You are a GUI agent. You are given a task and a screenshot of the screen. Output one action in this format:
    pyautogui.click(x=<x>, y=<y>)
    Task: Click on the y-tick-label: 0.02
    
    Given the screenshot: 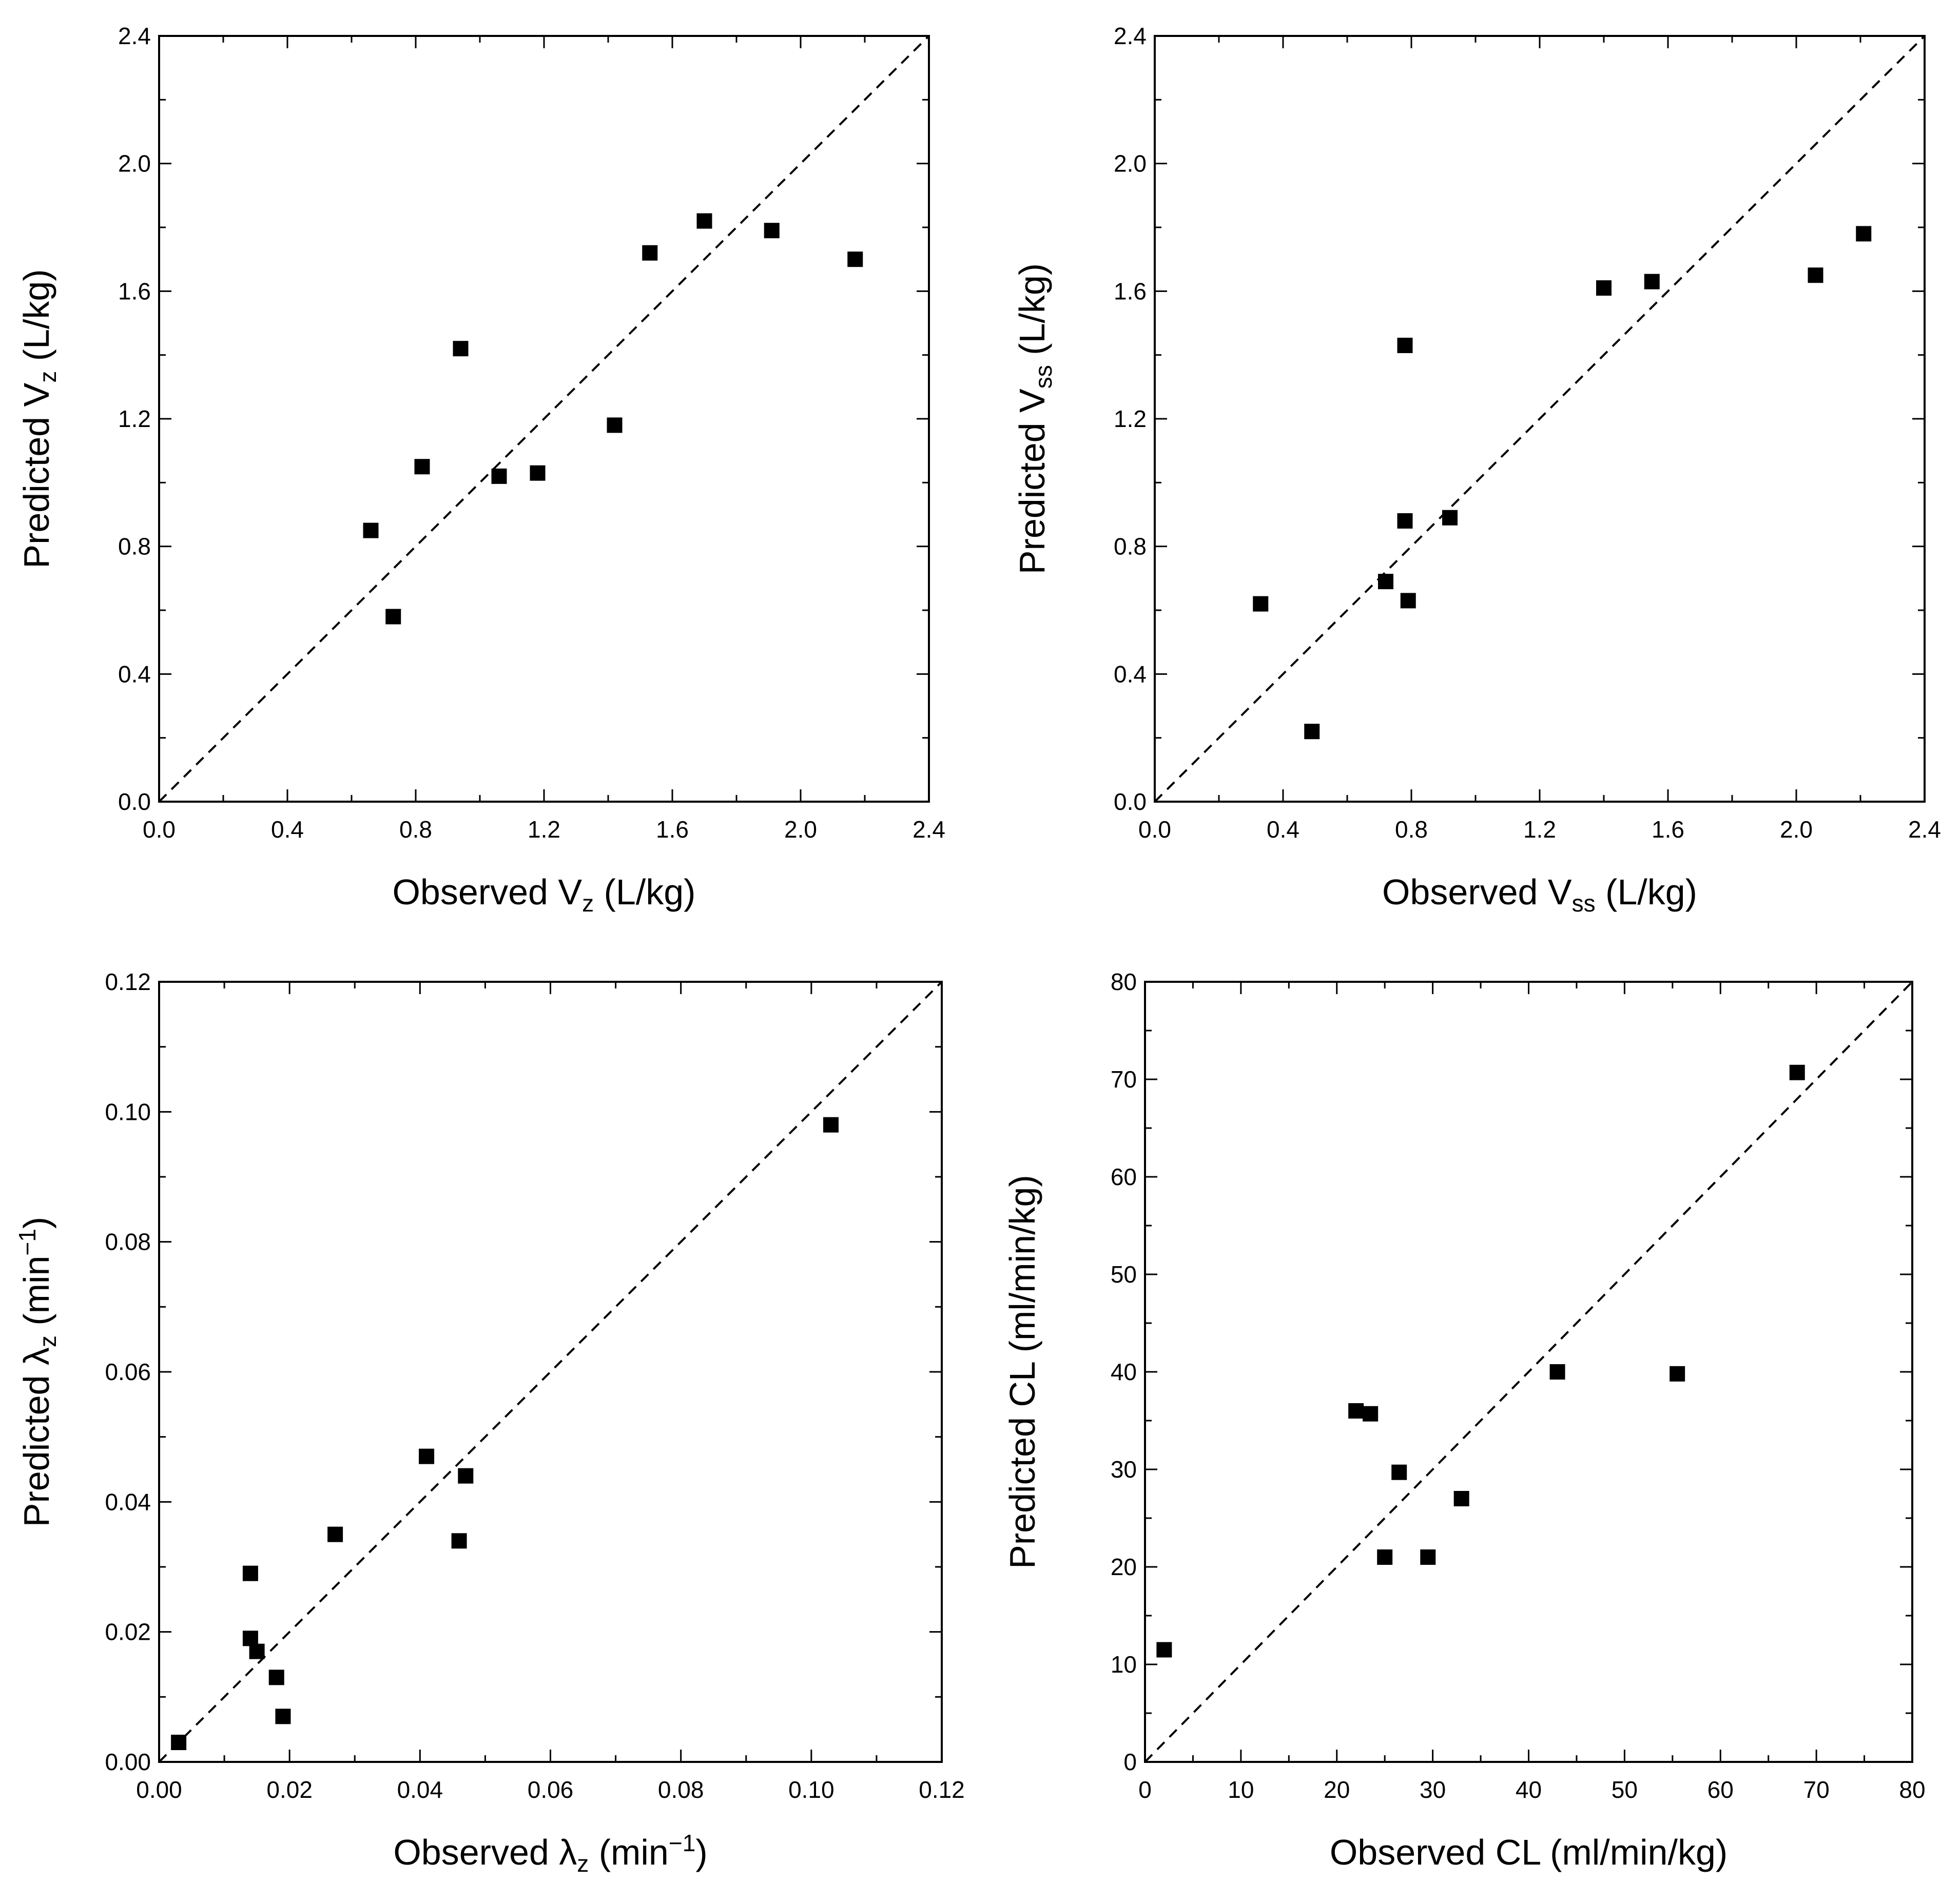 What is the action you would take?
    pyautogui.click(x=128, y=1632)
    